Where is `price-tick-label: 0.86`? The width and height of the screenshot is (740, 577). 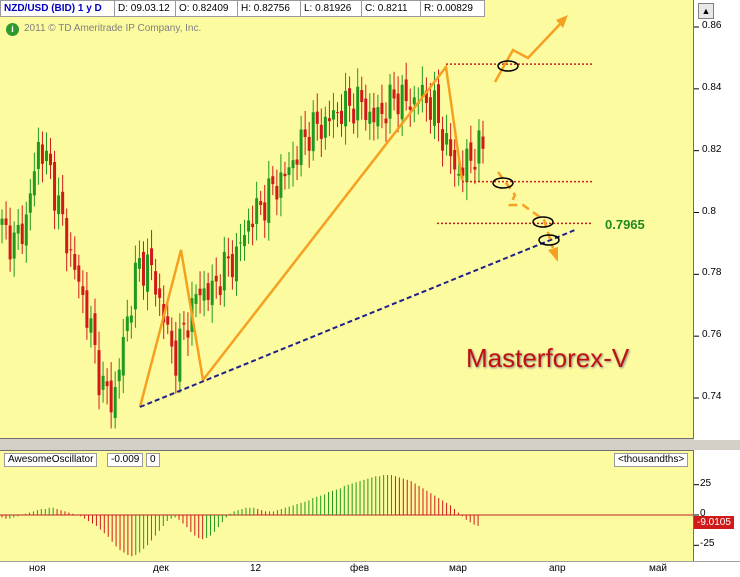 price-tick-label: 0.86 is located at coordinates (712, 25).